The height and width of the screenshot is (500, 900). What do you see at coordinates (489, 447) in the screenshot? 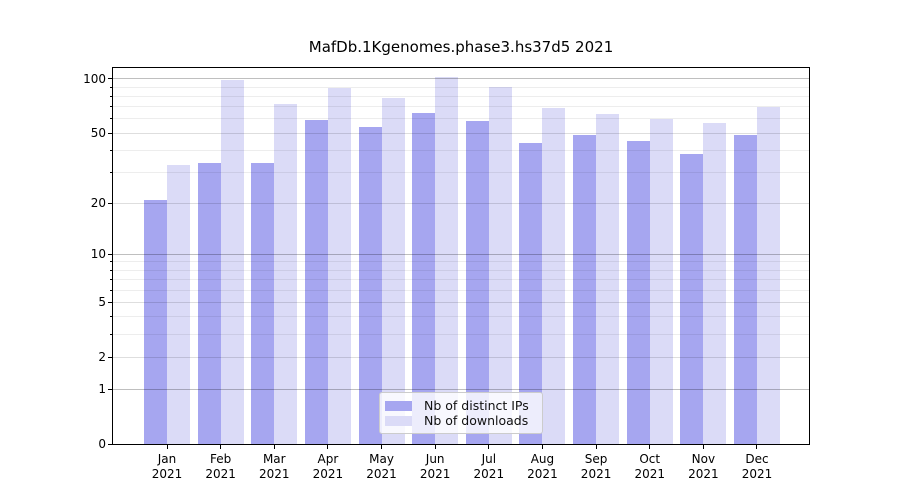
I see `x-tick-mark-jul` at bounding box center [489, 447].